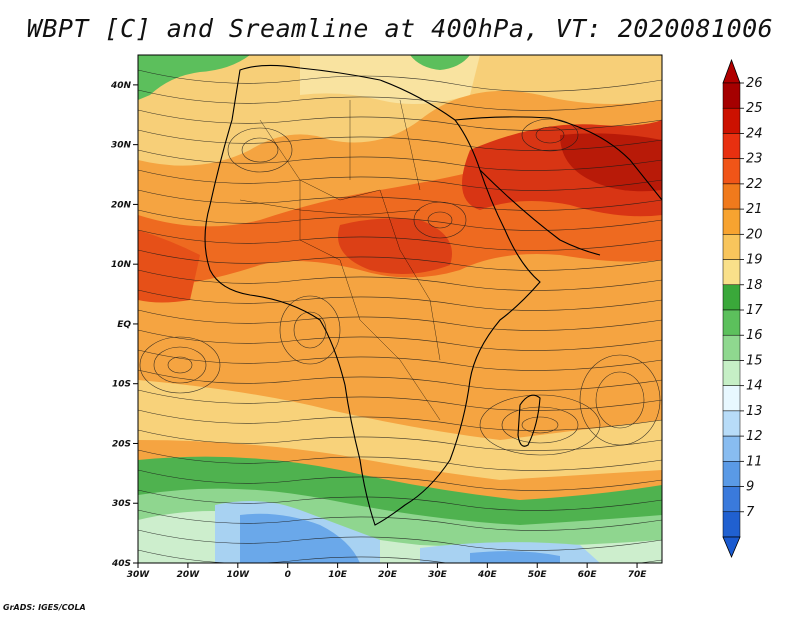 The width and height of the screenshot is (800, 618). I want to click on x-tick-label: 50E, so click(538, 575).